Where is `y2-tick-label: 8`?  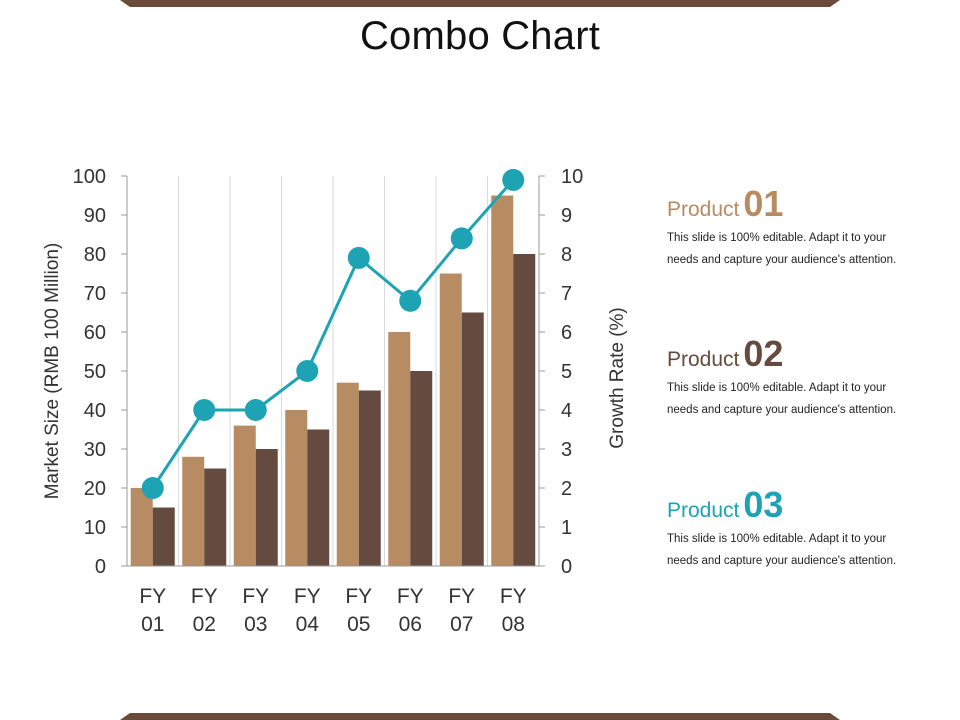 y2-tick-label: 8 is located at coordinates (566, 255).